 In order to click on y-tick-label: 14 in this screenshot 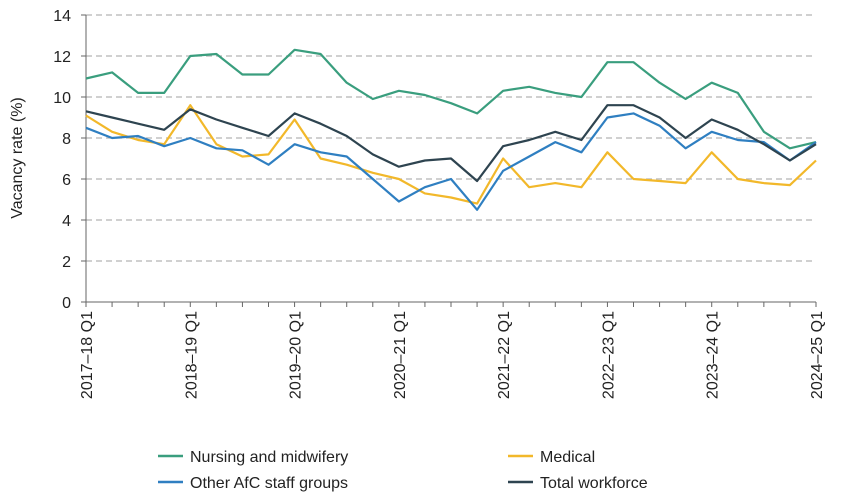, I will do `click(62, 16)`.